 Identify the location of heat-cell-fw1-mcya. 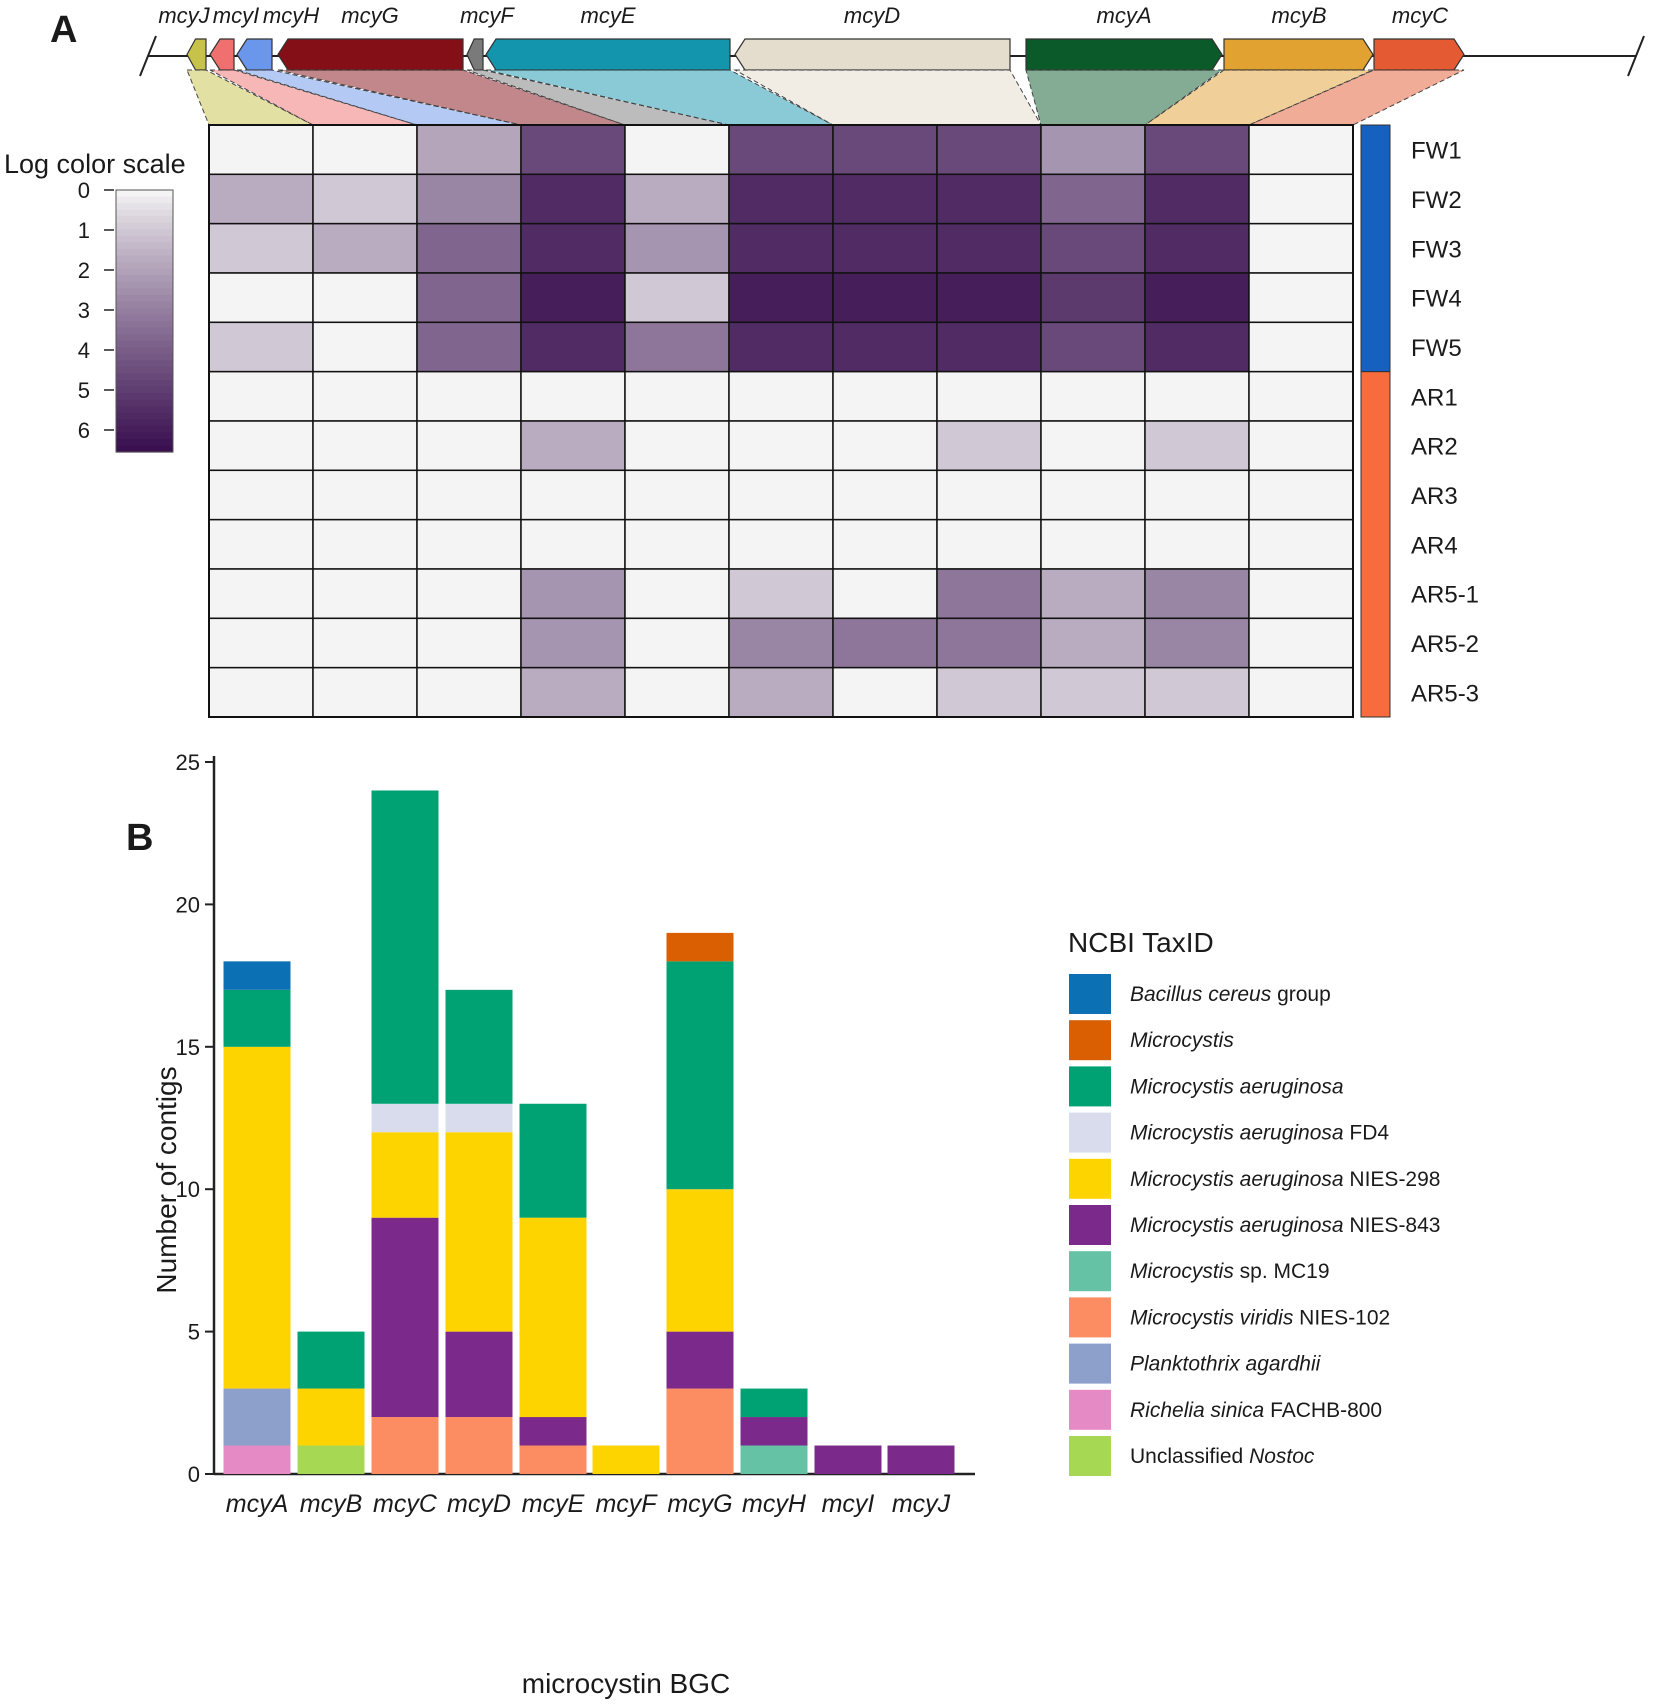
(1093, 150).